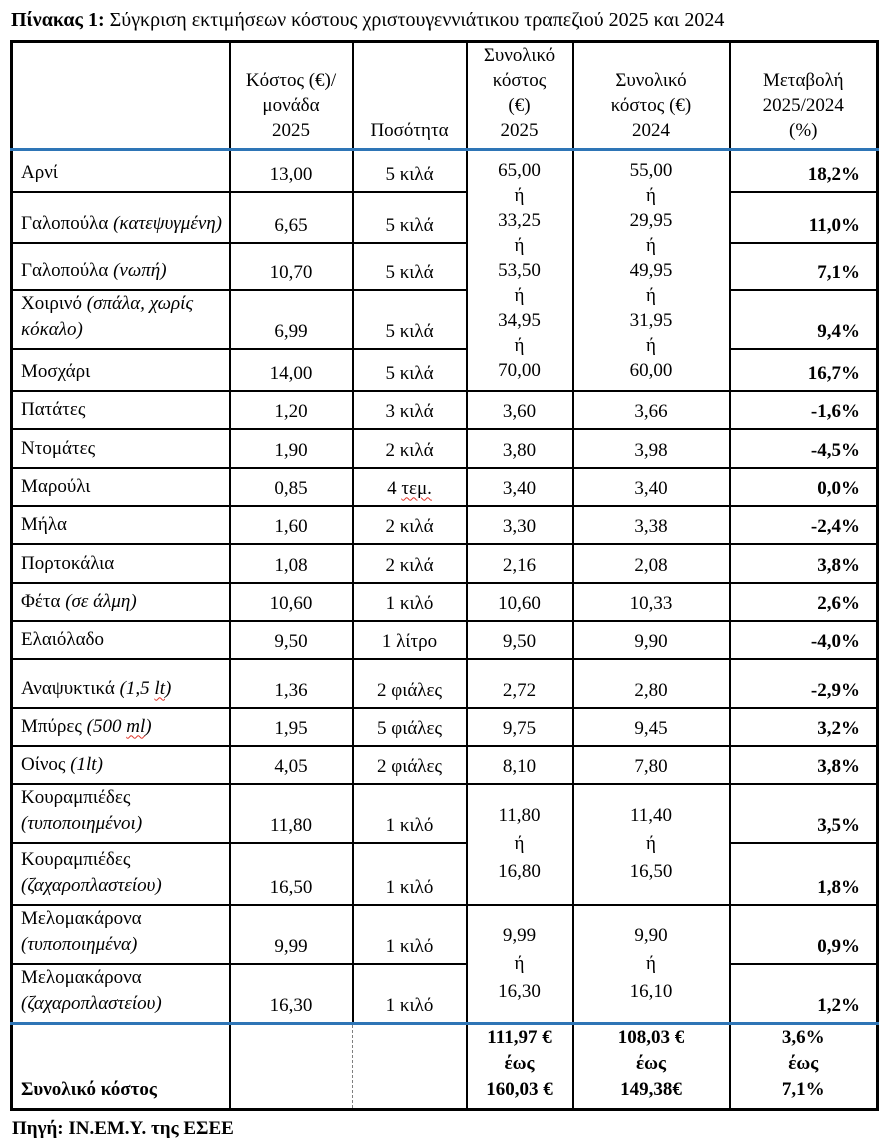 The image size is (889, 1141). Describe the element at coordinates (444, 486) in the screenshot. I see `table-row: Μαρούλι 0,85 4 τεμ. 3,40 3,40 0,0%` at that location.